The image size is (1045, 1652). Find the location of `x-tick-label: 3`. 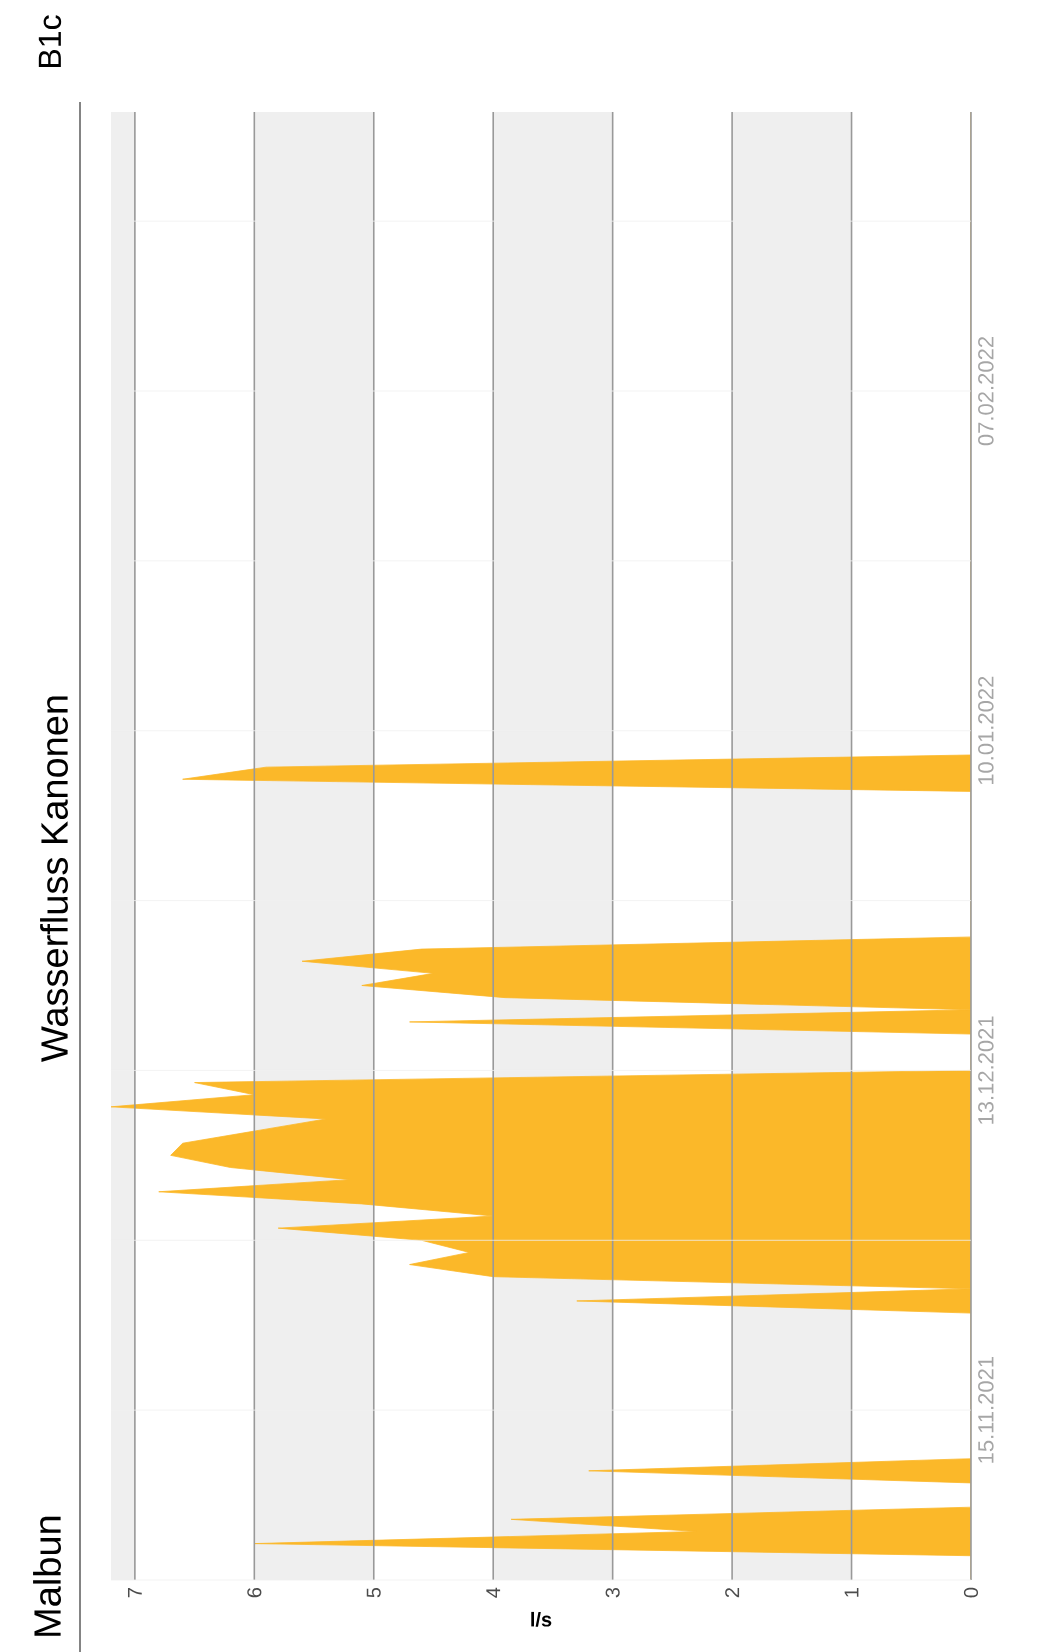

x-tick-label: 3 is located at coordinates (612, 1592).